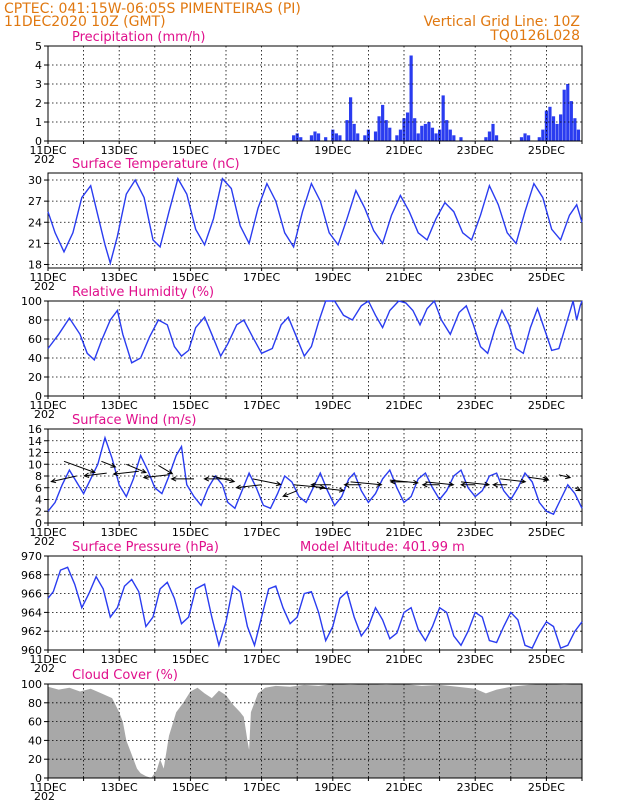  Describe the element at coordinates (38, 46) in the screenshot. I see `y-tick-label: 5` at that location.